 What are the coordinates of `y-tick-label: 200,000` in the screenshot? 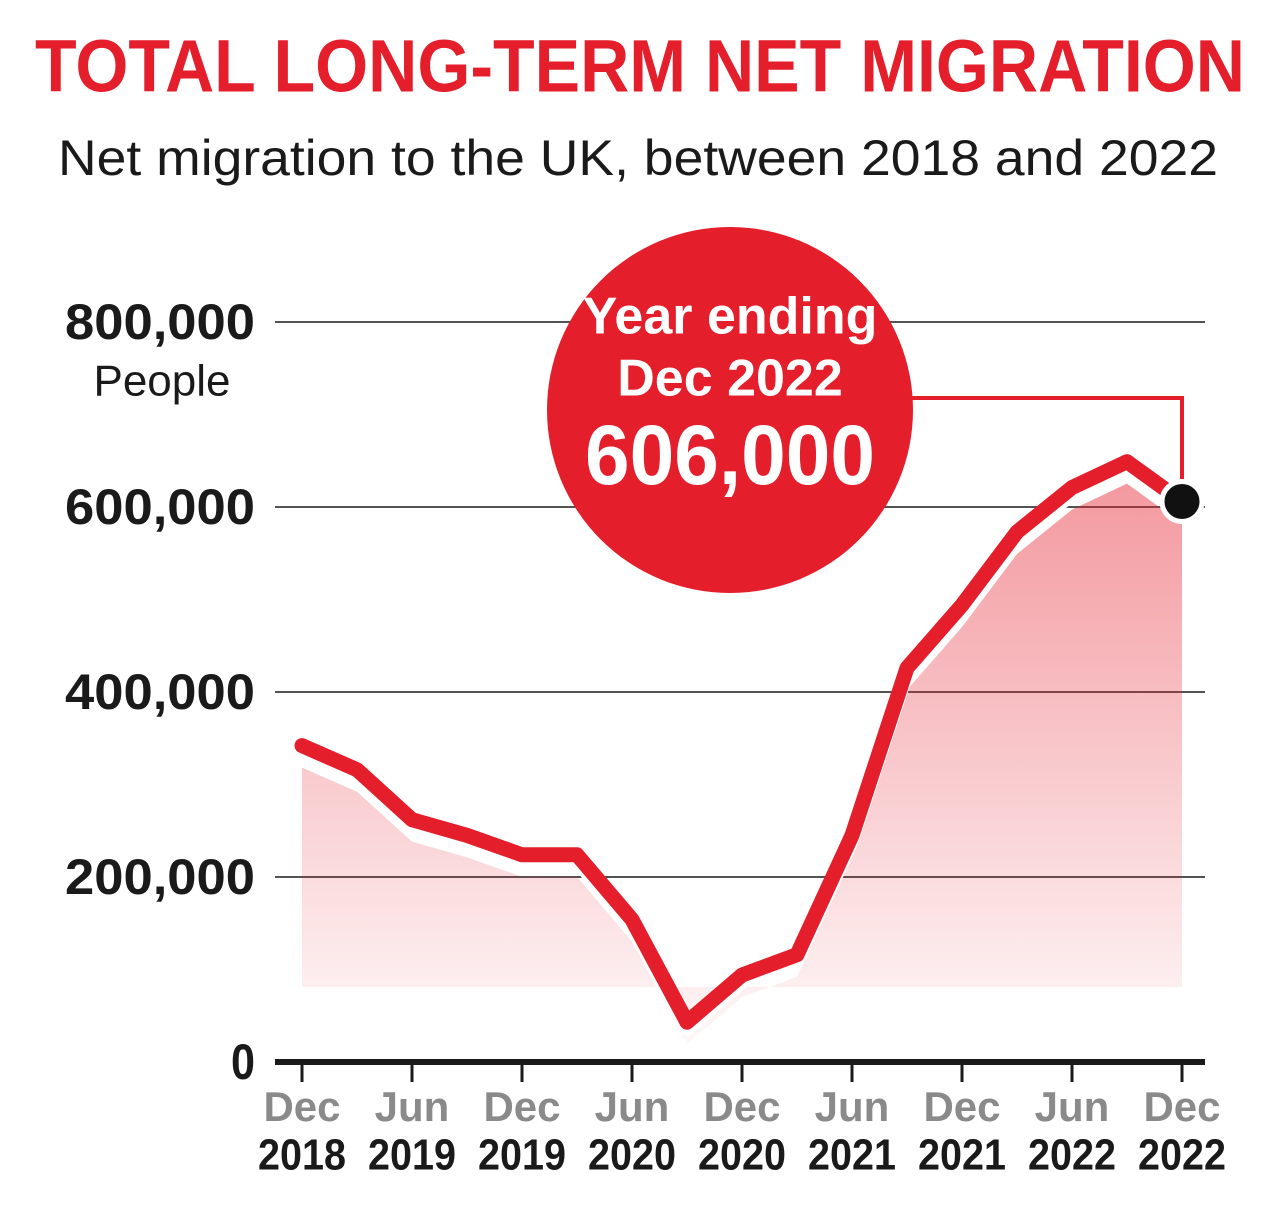 It's located at (160, 877).